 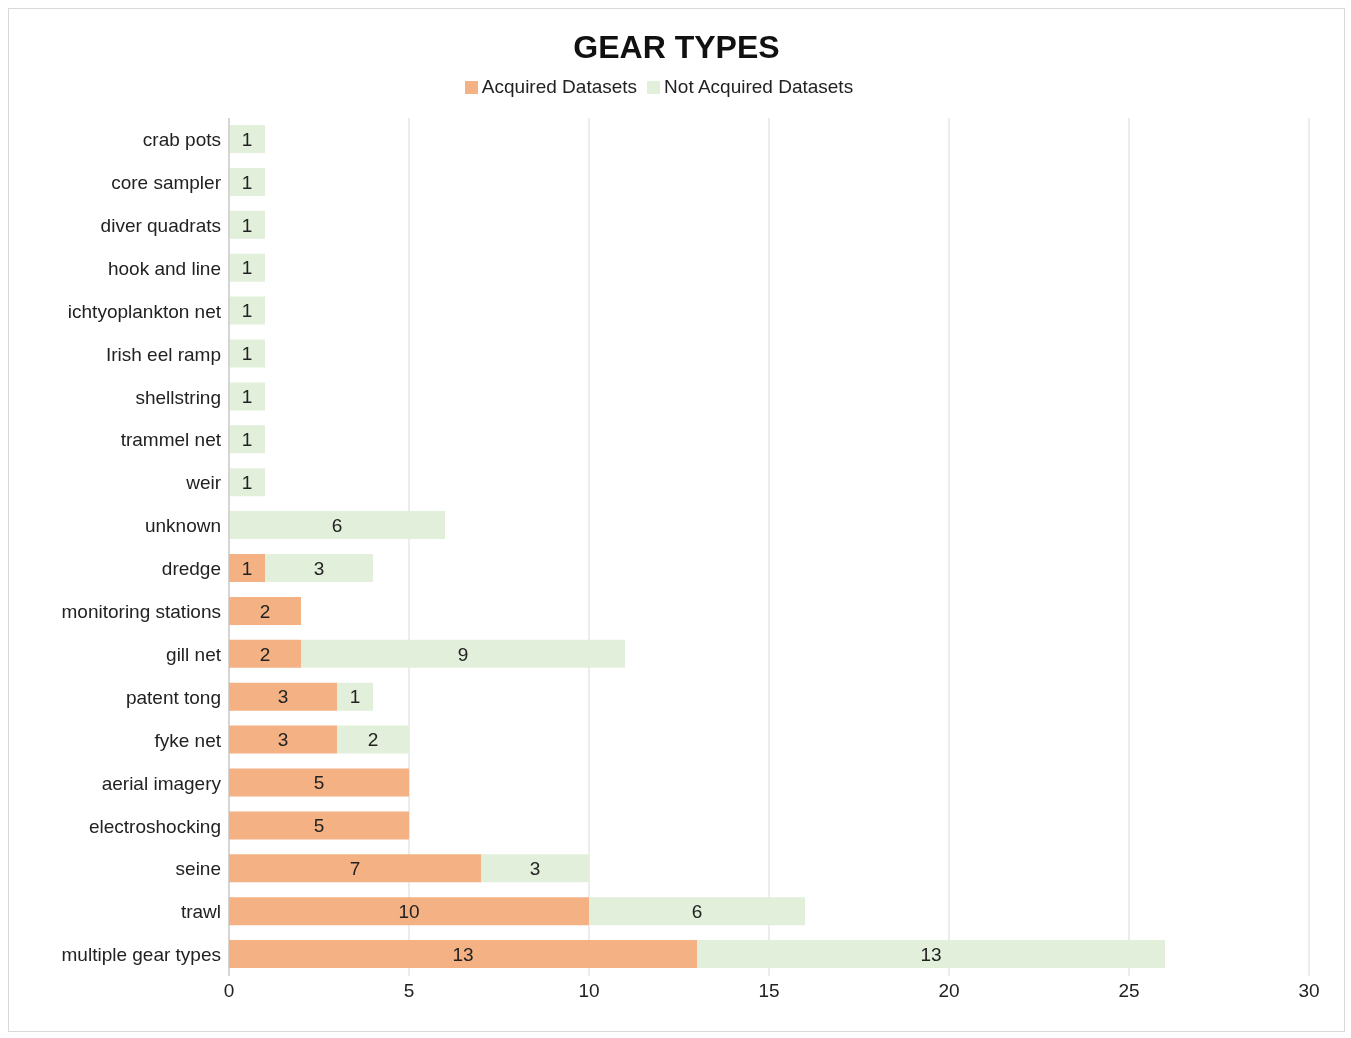 I want to click on x-tick-label: 30, so click(x=1309, y=991).